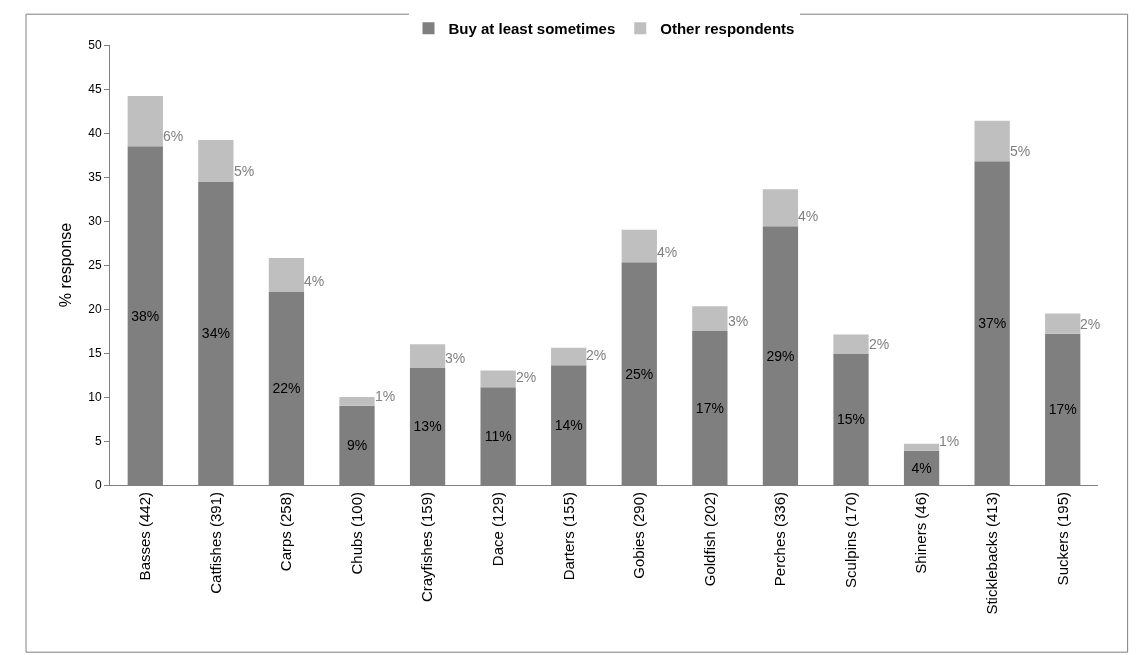  What do you see at coordinates (95, 133) in the screenshot?
I see `y-tick-label: 40` at bounding box center [95, 133].